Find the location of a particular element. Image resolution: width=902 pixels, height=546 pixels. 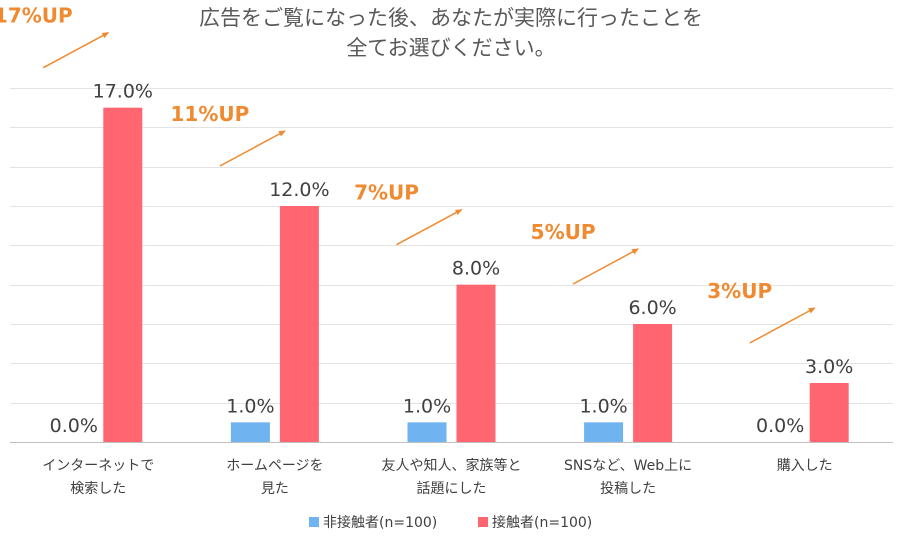

category-label: インターネットで is located at coordinates (98, 466).